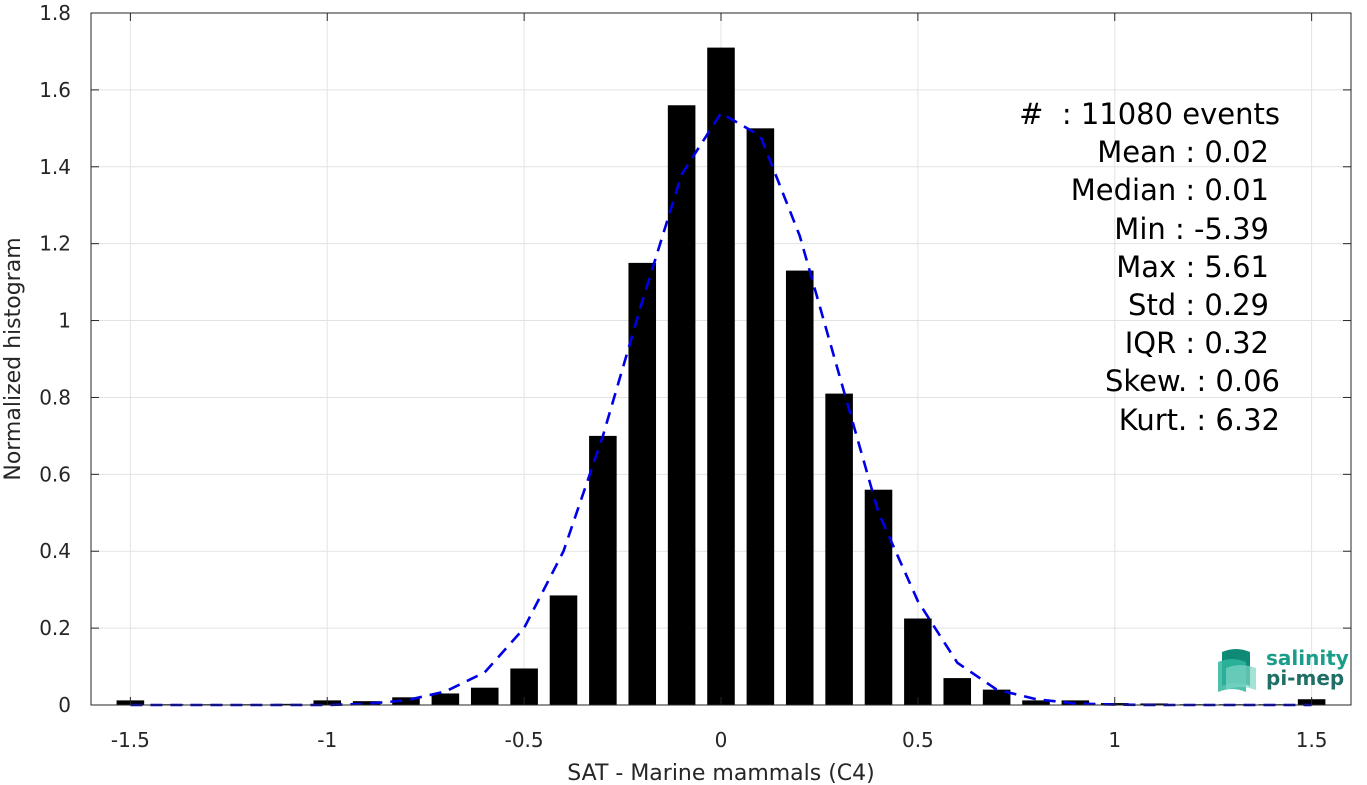 The image size is (1367, 785). Describe the element at coordinates (1198, 305) in the screenshot. I see `stat-text: Std : 0.29` at that location.